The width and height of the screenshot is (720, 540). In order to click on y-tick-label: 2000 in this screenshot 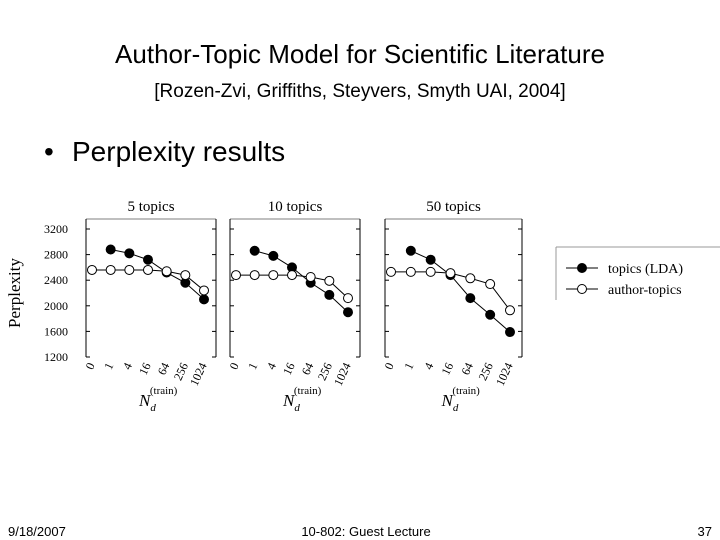, I will do `click(56, 306)`.